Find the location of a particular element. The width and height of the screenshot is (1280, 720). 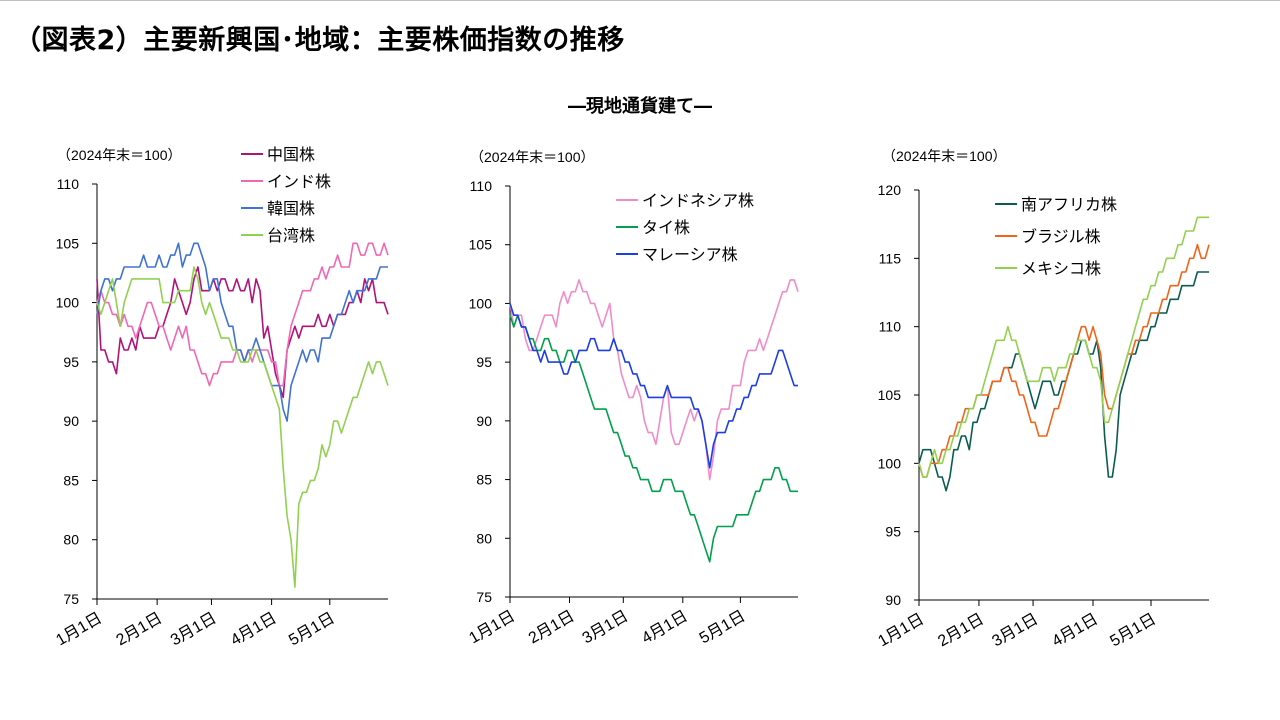

legend-label: インド株 is located at coordinates (299, 182).